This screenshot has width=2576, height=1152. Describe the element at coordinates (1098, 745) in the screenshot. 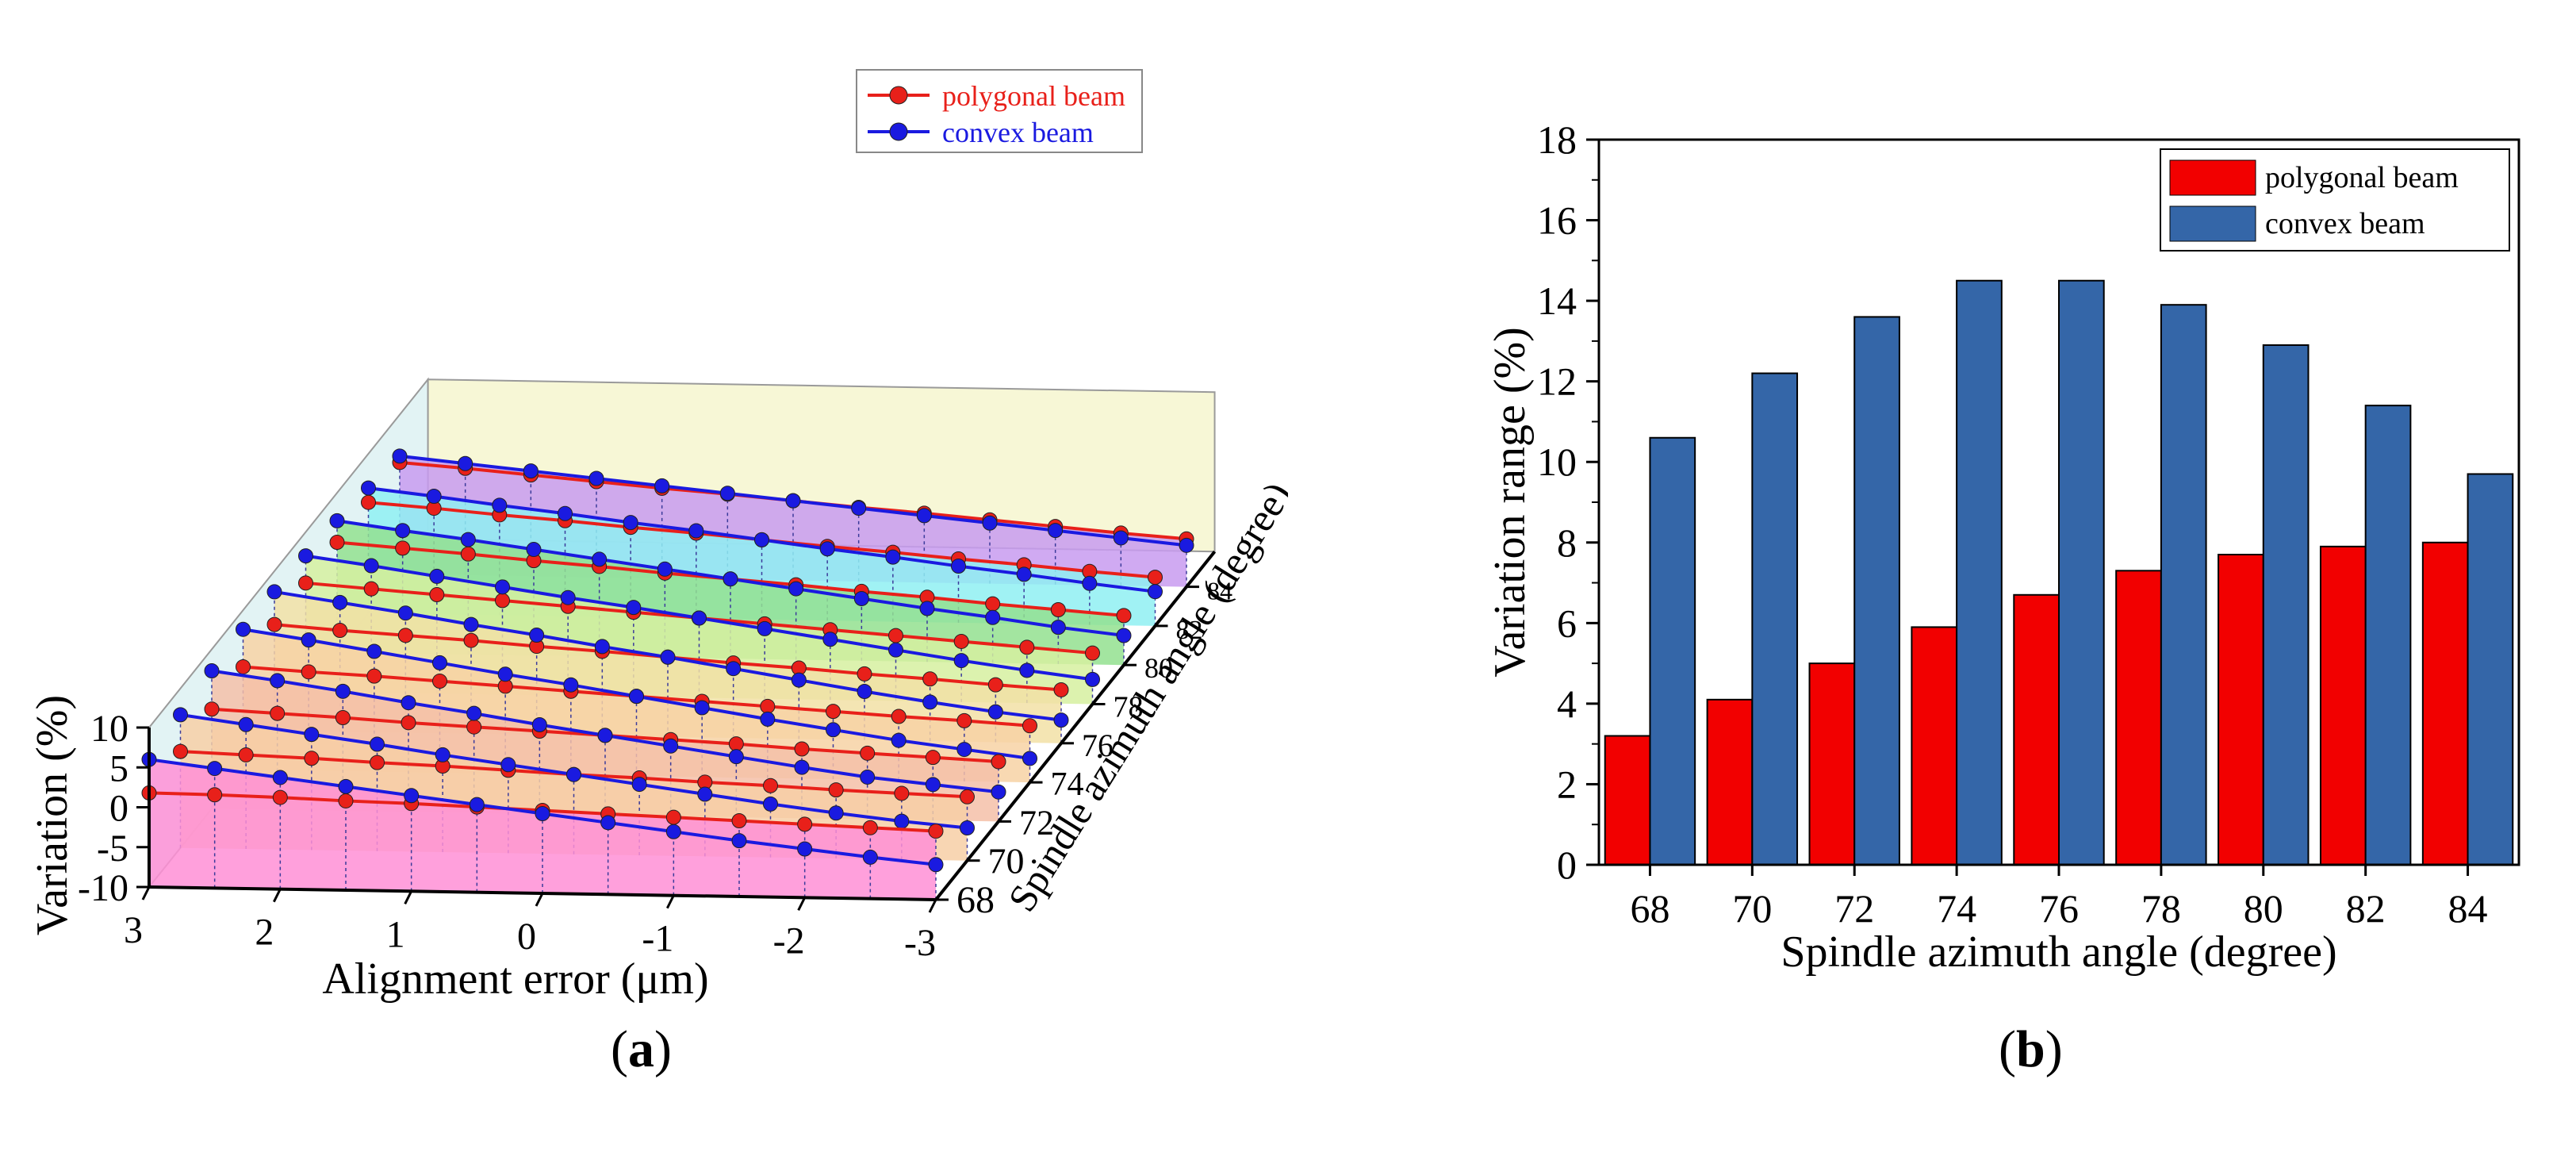

I see `z-tick-label: 76` at that location.